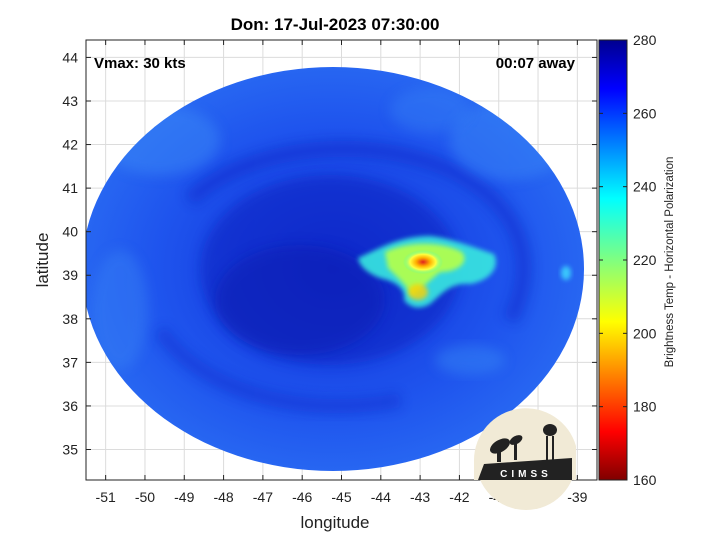 This screenshot has height=540, width=720. What do you see at coordinates (526, 474) in the screenshot?
I see `cimss-logo-text: CIMSS` at bounding box center [526, 474].